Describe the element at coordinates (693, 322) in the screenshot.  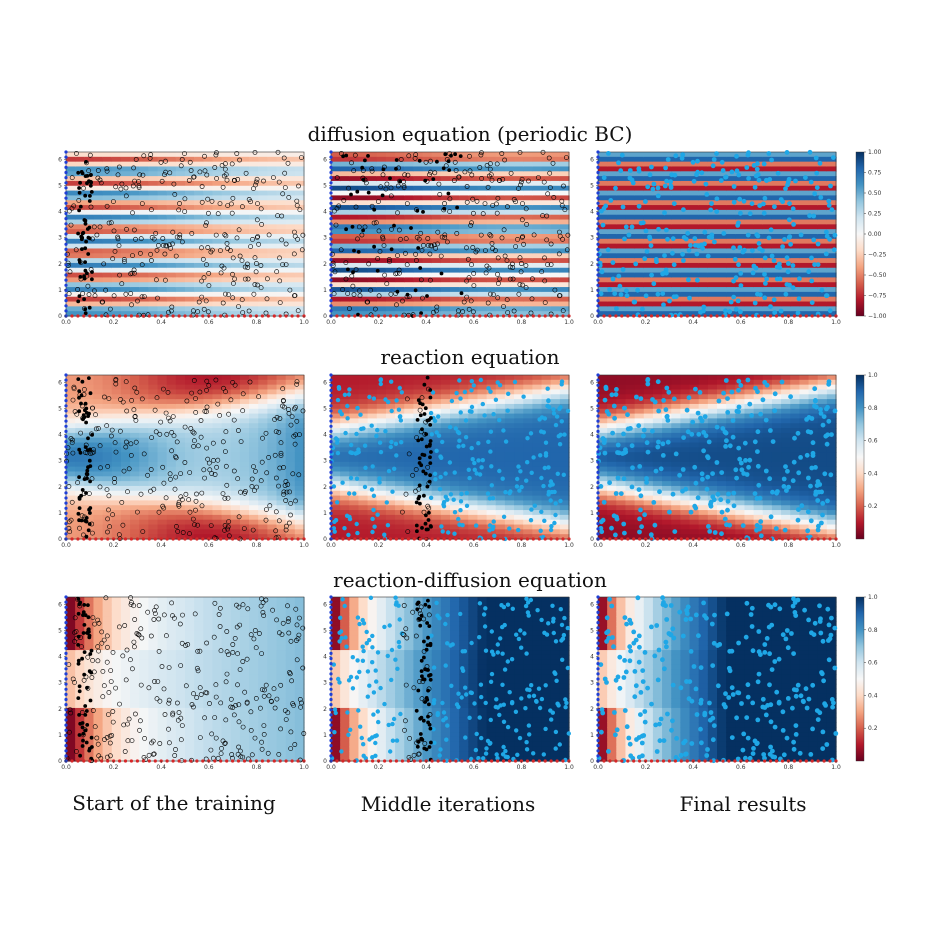
I see `x-tick-label: 0.4` at that location.